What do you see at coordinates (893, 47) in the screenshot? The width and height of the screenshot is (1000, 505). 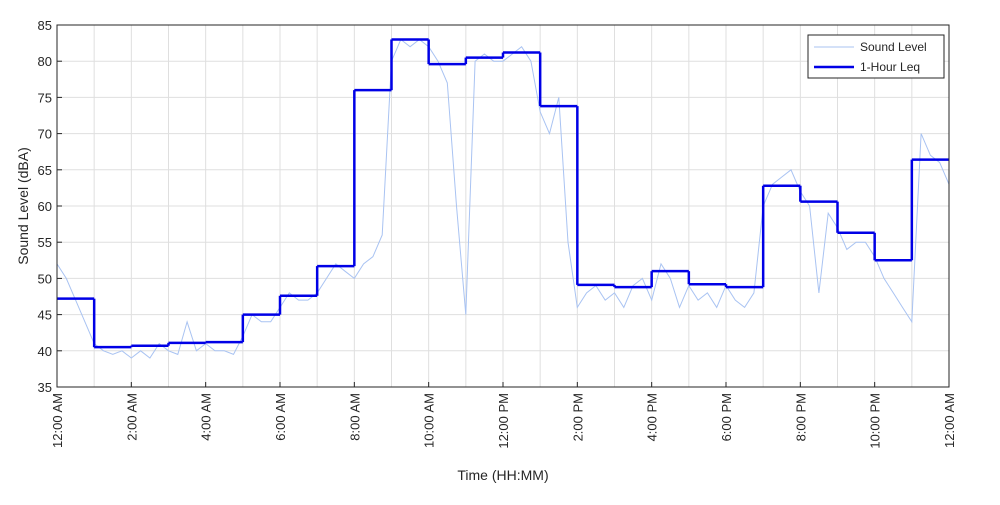 I see `legend-label: Sound Level` at bounding box center [893, 47].